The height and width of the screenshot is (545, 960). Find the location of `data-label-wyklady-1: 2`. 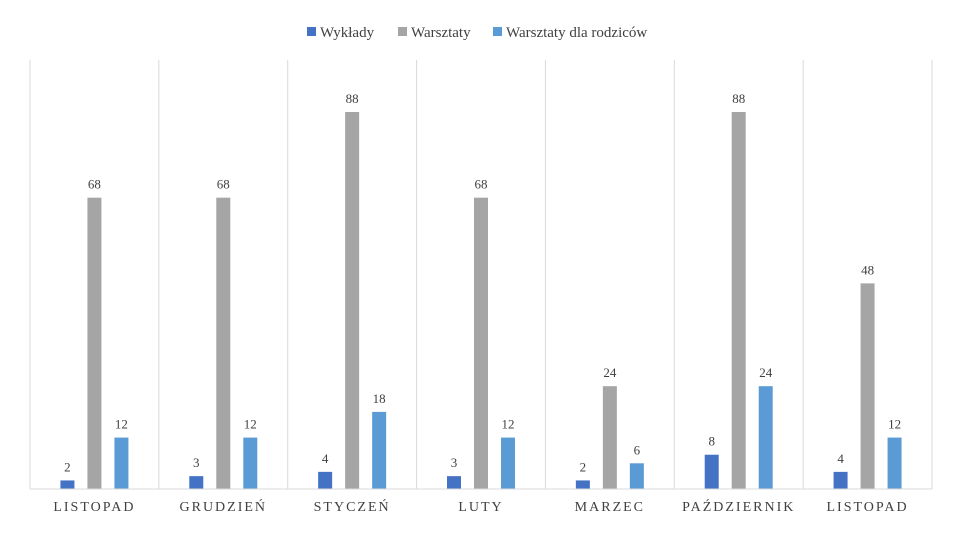

data-label-wyklady-1: 2 is located at coordinates (67, 466).